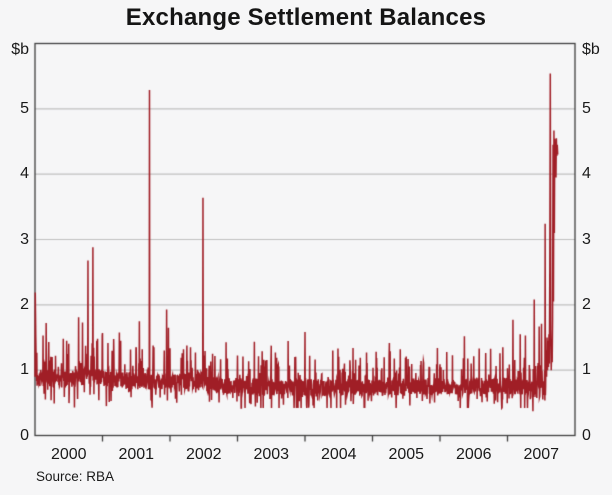  I want to click on y-tick-label-left-2: 2, so click(24, 304).